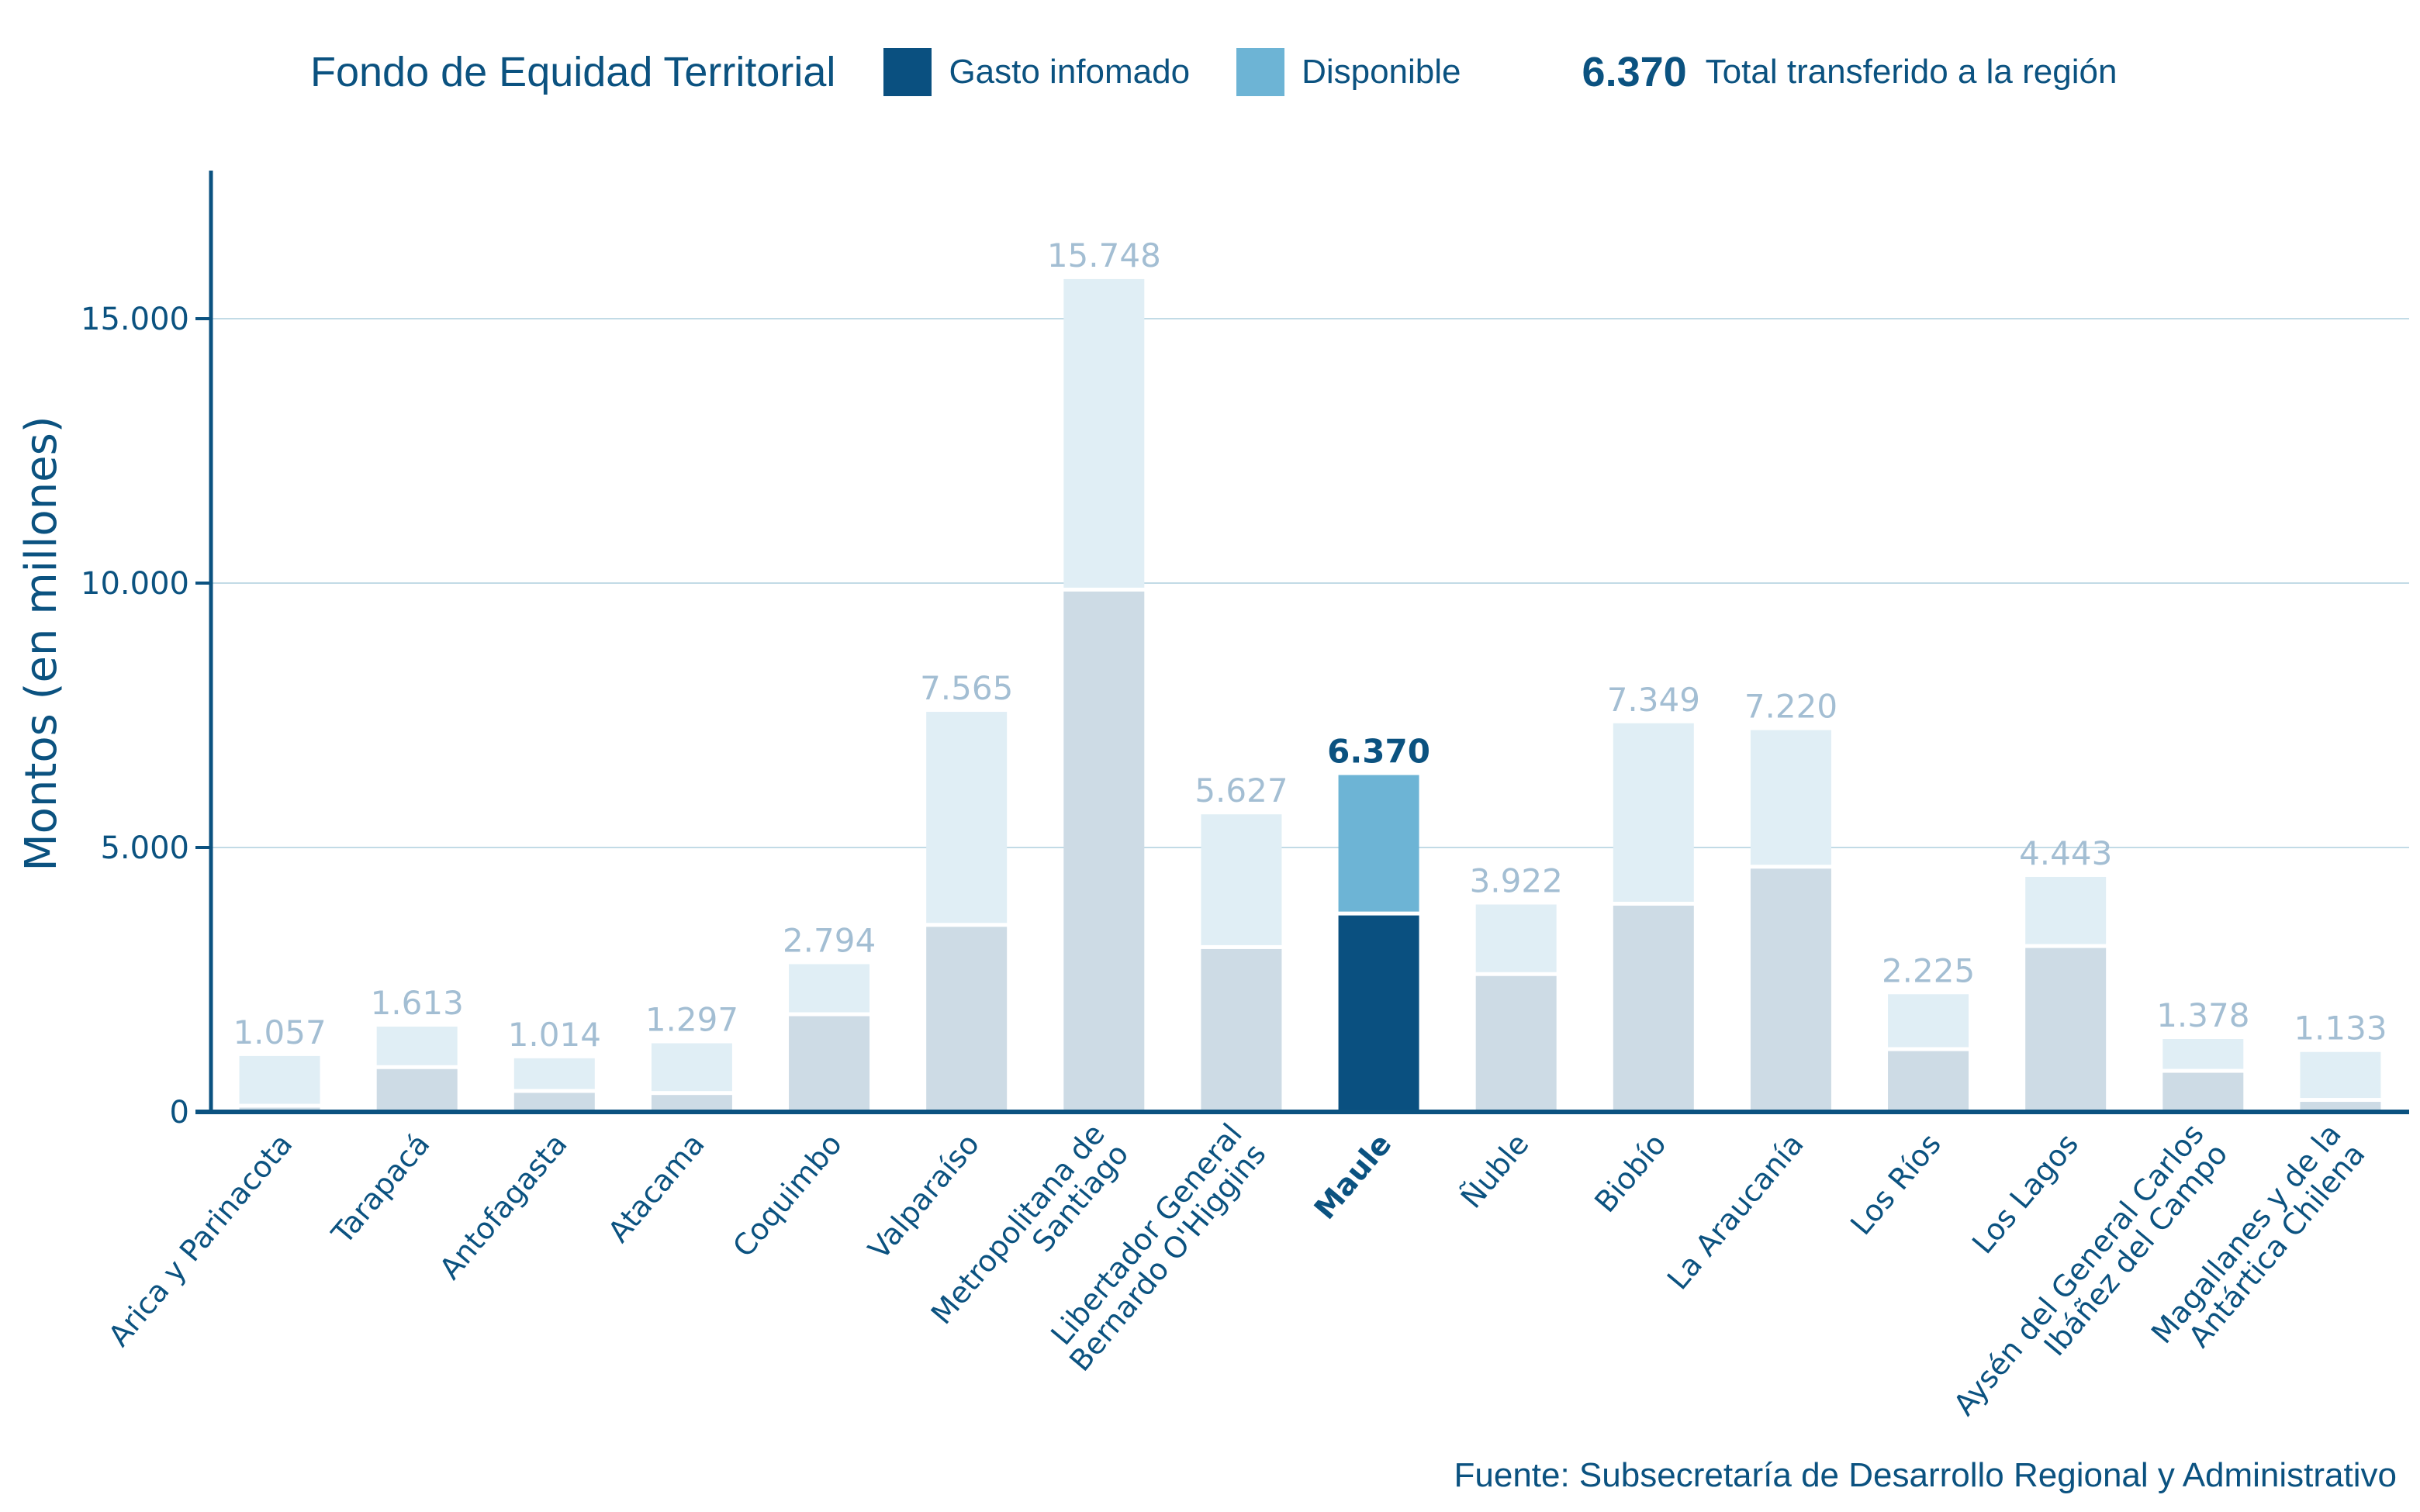 This screenshot has width=2420, height=1512. Describe the element at coordinates (2079, 1269) in the screenshot. I see `x-tick-label-line: Aysén del General Carlos` at that location.